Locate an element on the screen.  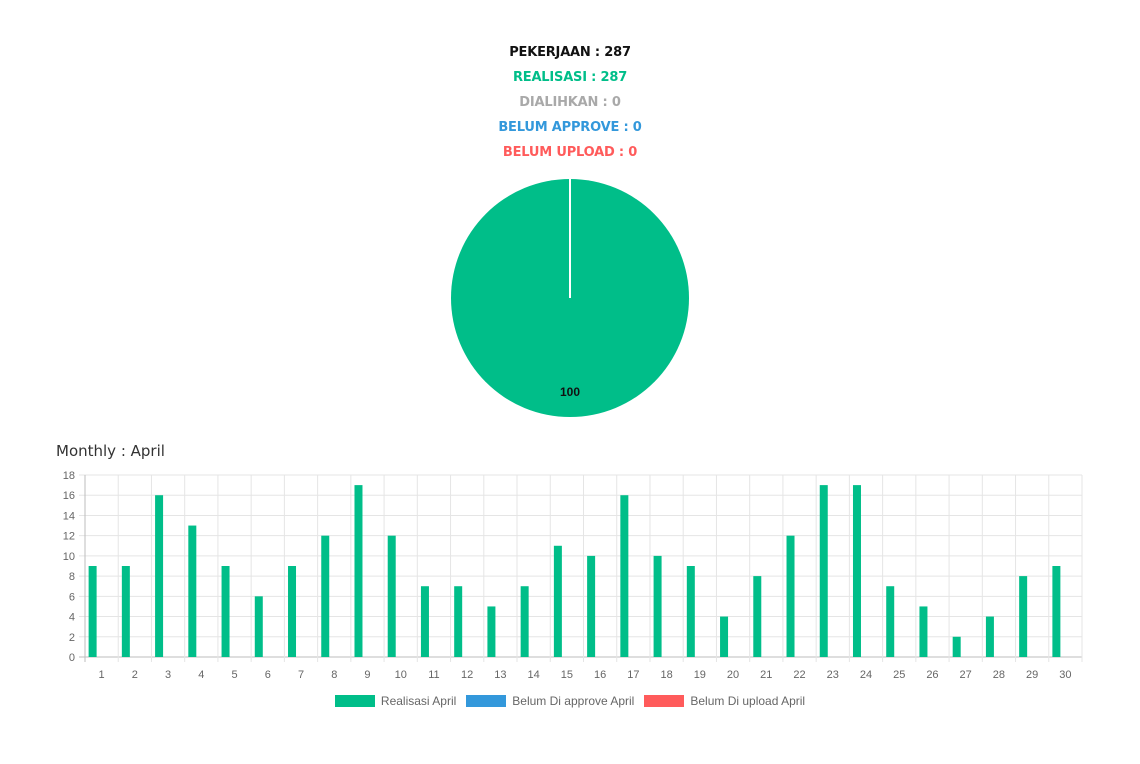
y-tick-label: 8 is located at coordinates (72, 577).